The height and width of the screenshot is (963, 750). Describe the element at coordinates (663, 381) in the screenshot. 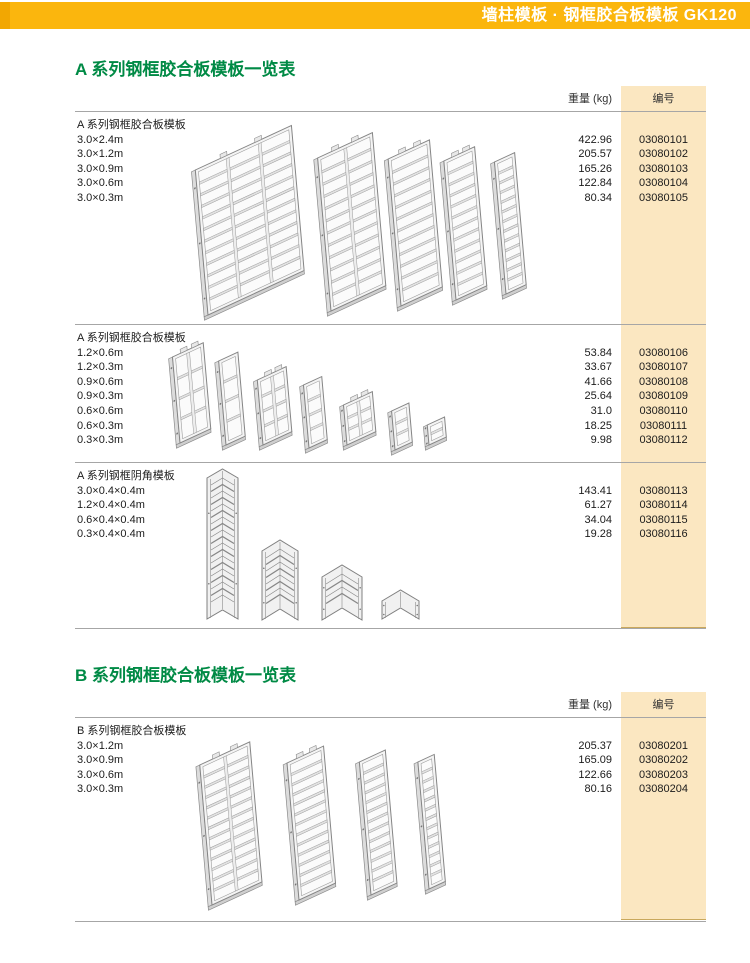

I see `code-cell: 03080108` at that location.